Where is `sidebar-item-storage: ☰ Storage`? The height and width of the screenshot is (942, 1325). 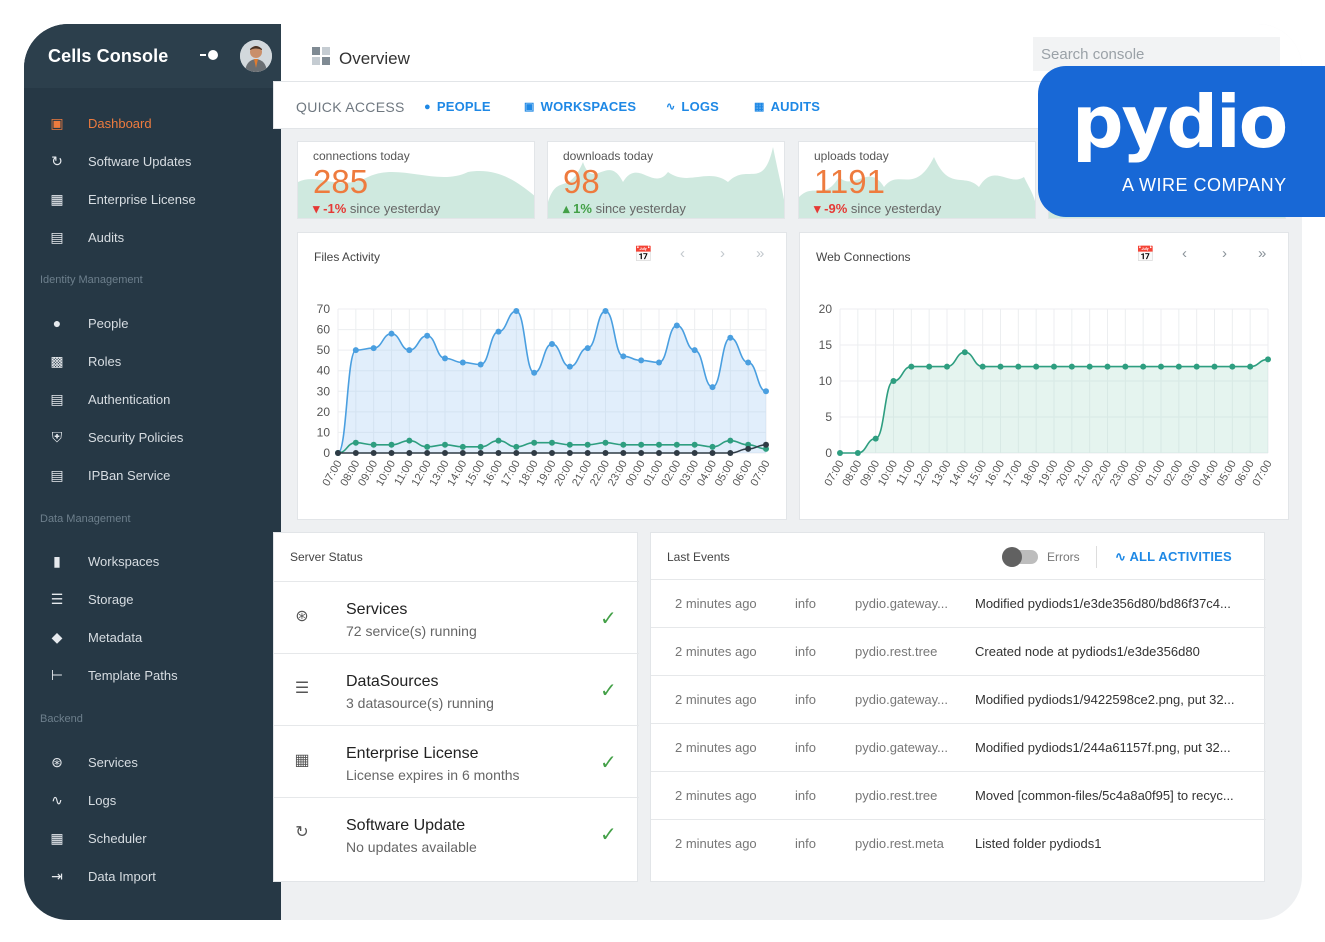 sidebar-item-storage: ☰ Storage is located at coordinates (152, 599).